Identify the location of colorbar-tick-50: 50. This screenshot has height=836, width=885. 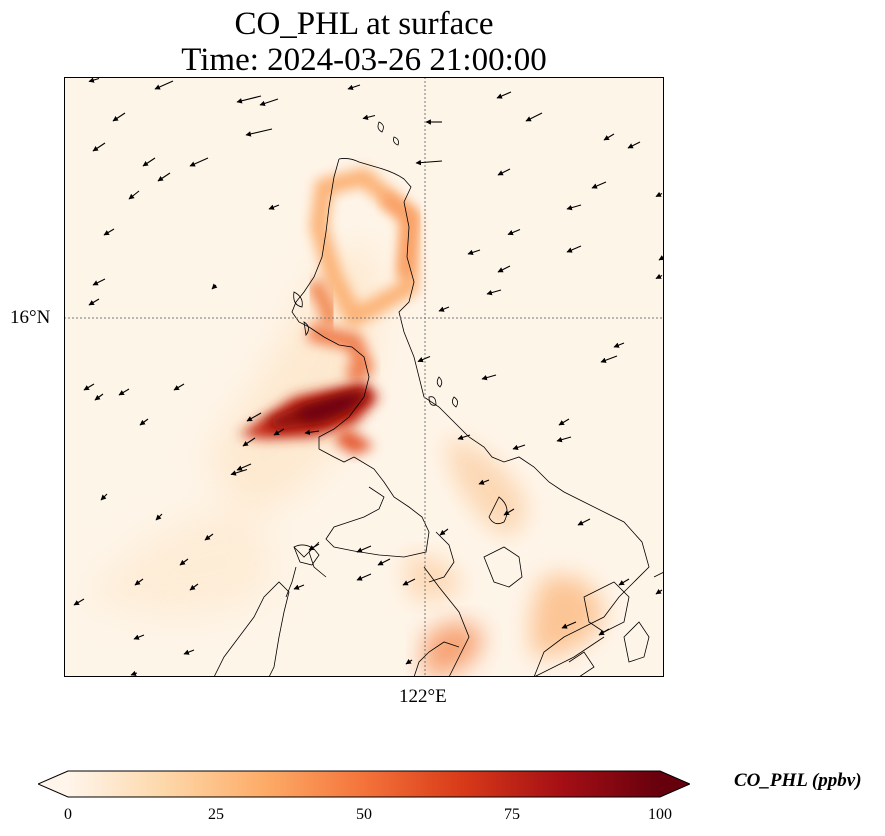
(364, 814).